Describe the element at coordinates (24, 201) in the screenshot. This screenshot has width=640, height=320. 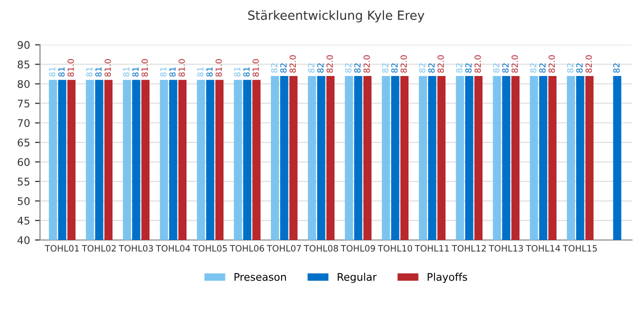
I see `y-tick-label: 50` at that location.